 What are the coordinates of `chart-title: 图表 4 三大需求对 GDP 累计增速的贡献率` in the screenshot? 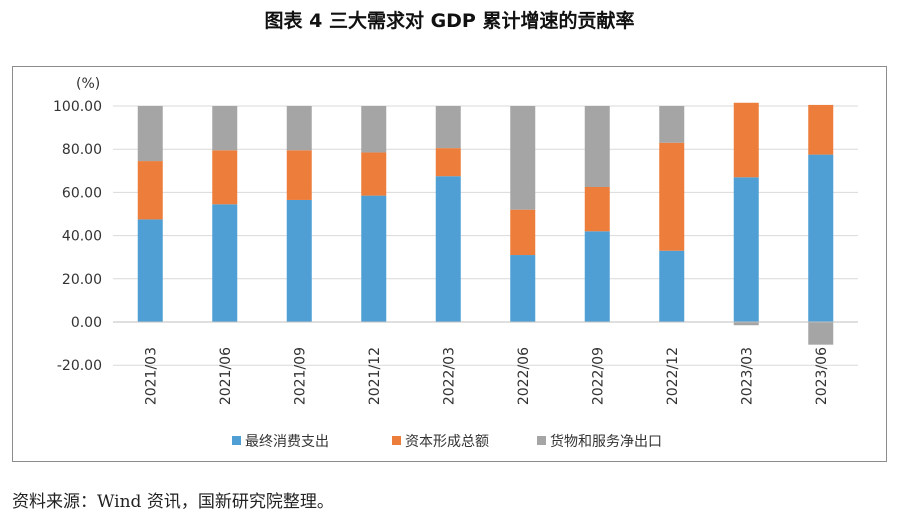 It's located at (449, 21).